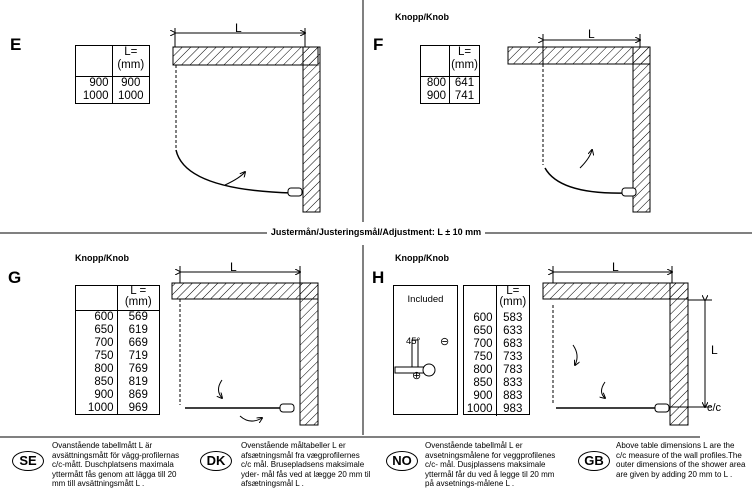 Image resolution: width=752 pixels, height=500 pixels. I want to click on lang-badge-se: SE, so click(28, 461).